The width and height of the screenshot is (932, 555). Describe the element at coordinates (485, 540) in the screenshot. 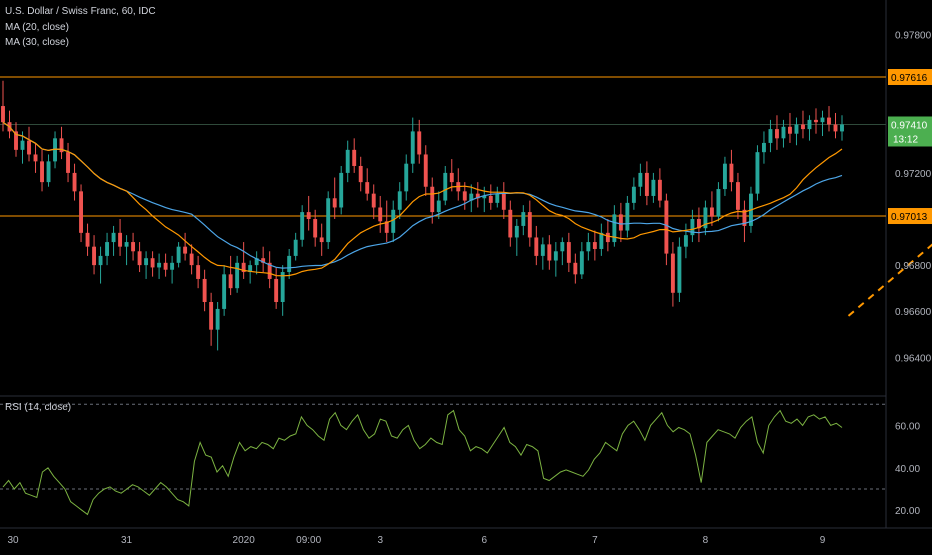

I see `time-tick-label: 6` at that location.